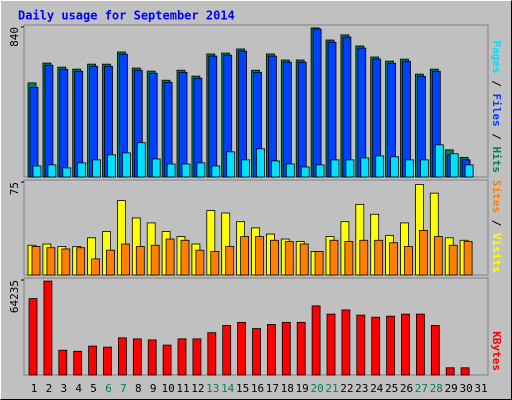 The image size is (512, 400). What do you see at coordinates (331, 388) in the screenshot?
I see `x-tick-label: 21` at bounding box center [331, 388].